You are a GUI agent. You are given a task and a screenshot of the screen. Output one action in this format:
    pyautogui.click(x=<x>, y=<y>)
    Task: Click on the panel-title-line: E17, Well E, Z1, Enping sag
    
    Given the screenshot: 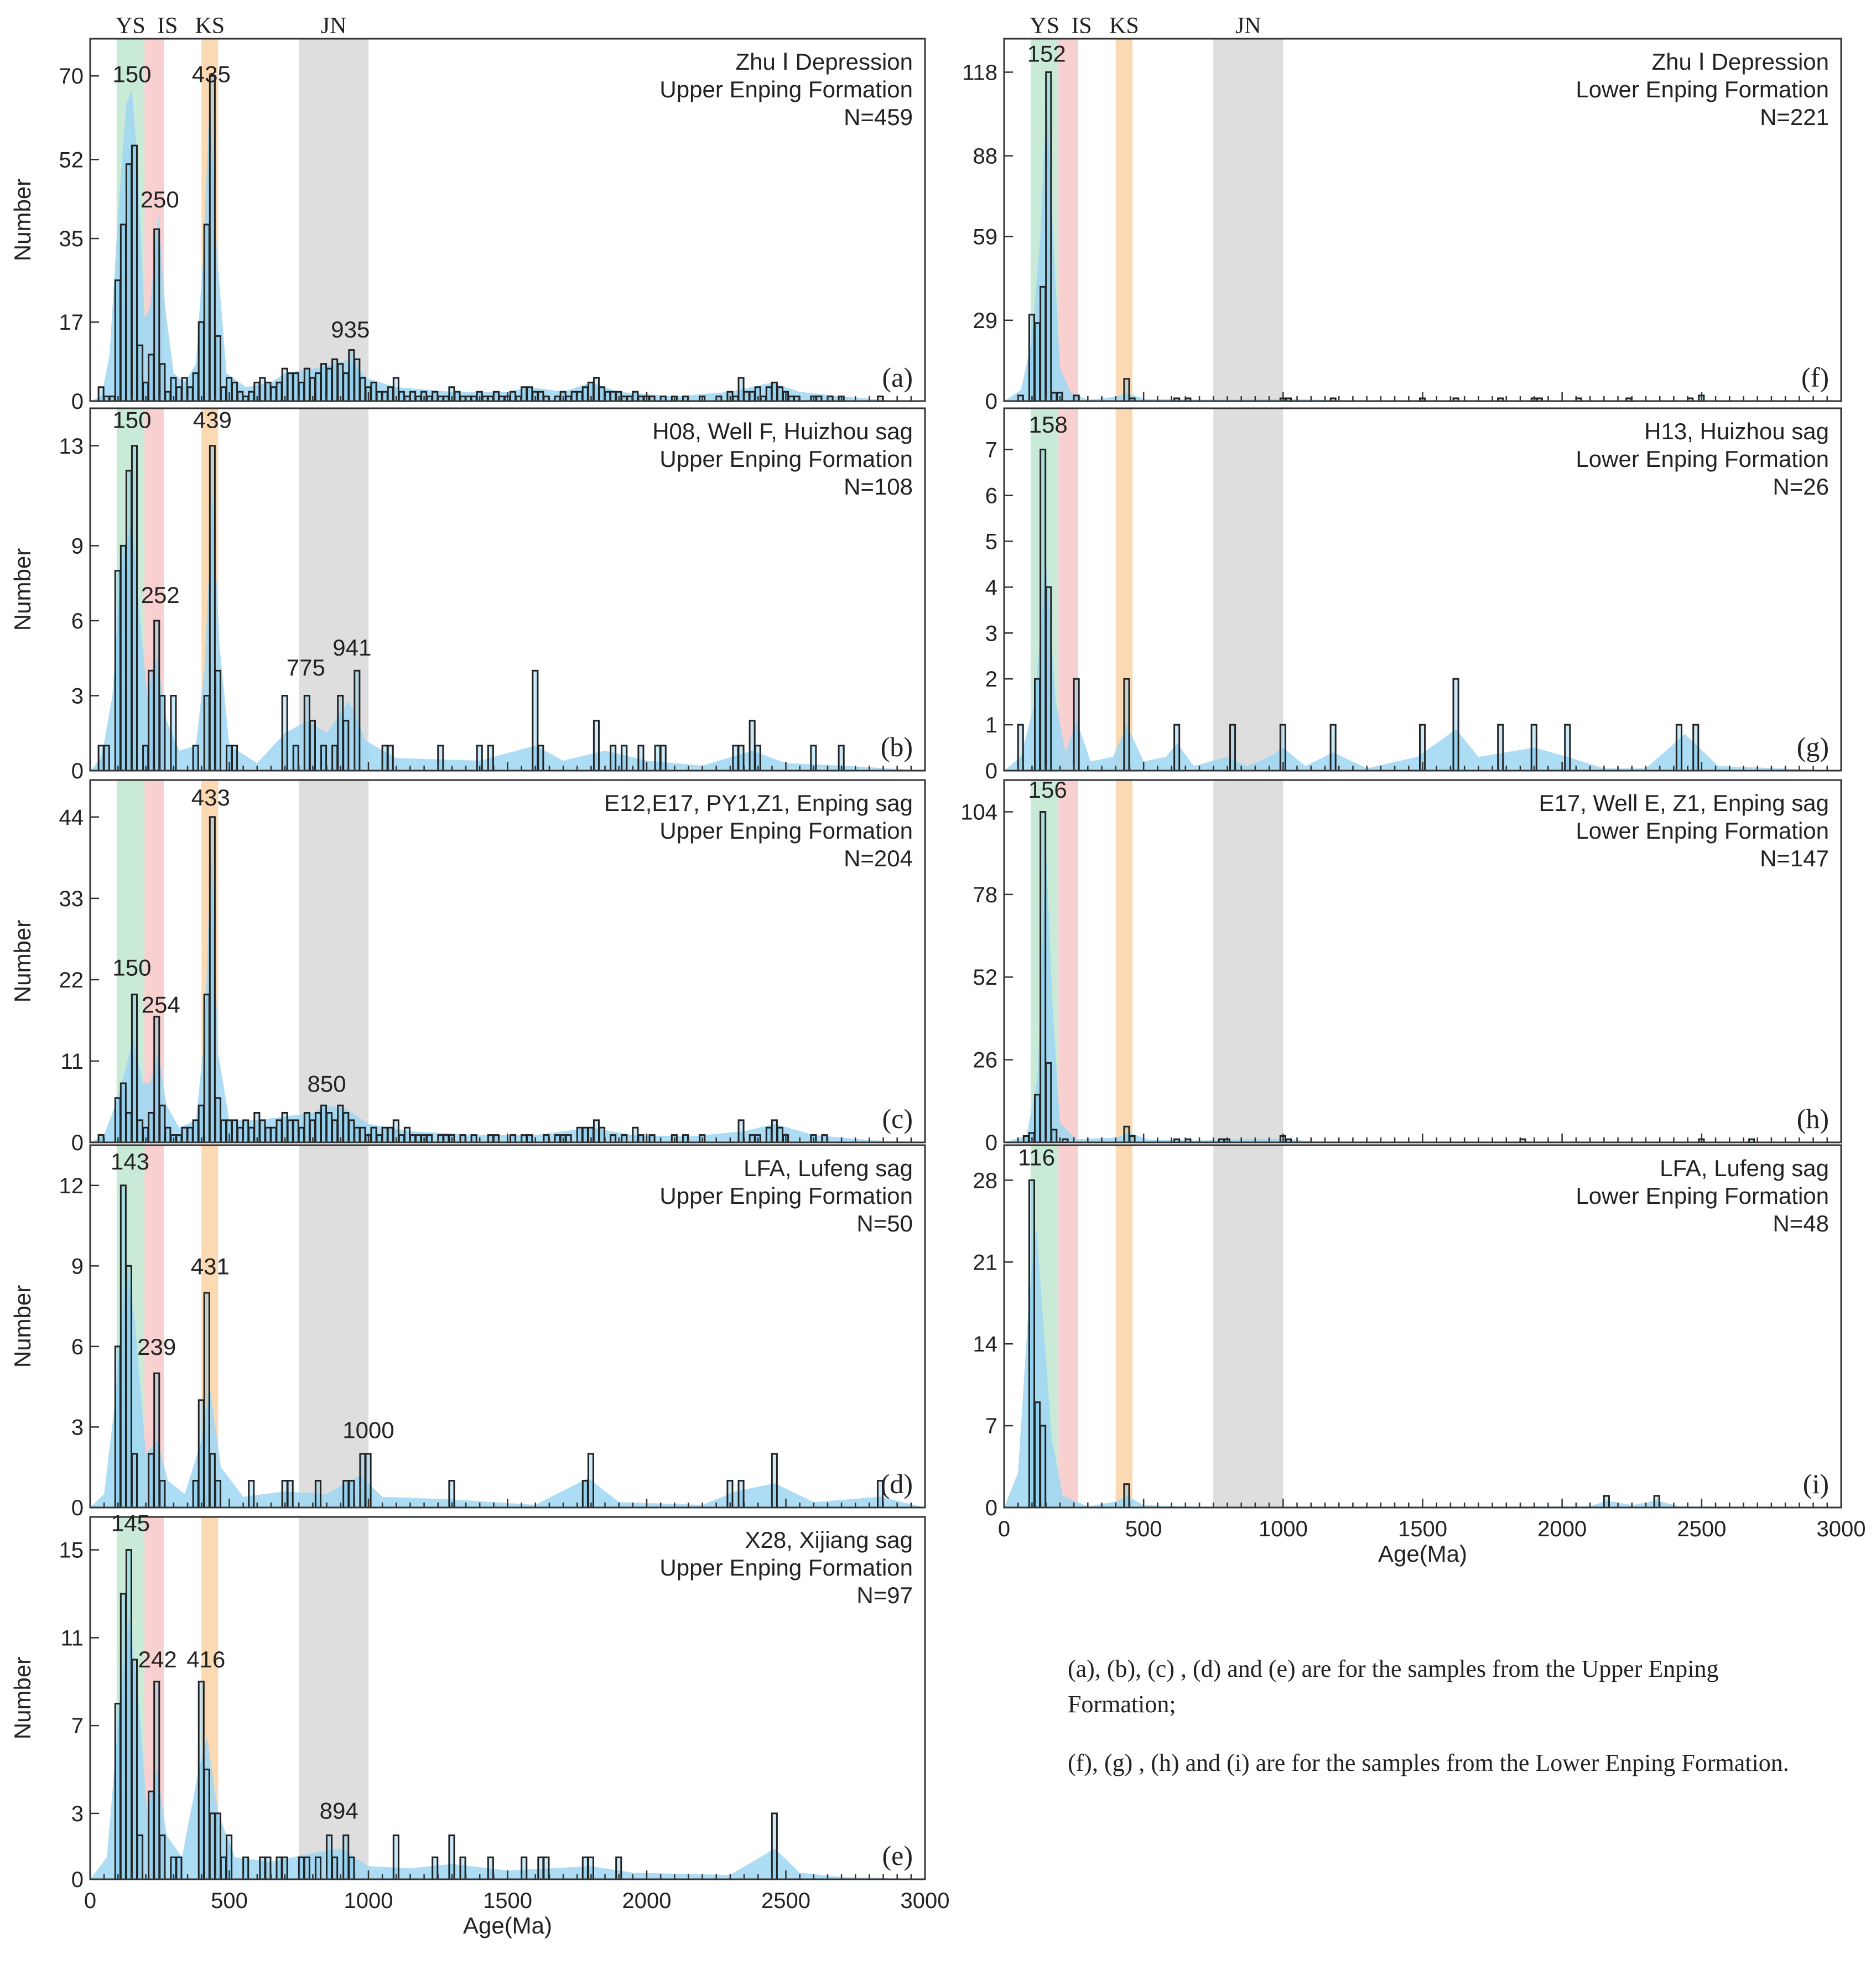 What is the action you would take?
    pyautogui.click(x=1684, y=803)
    